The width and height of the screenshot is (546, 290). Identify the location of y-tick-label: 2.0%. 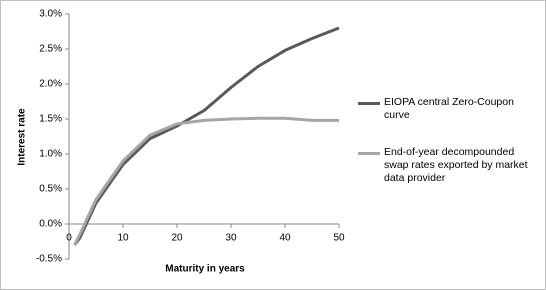
(50, 84).